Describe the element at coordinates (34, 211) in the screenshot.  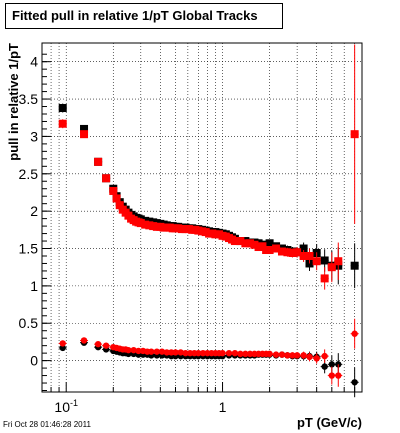
I see `y-tick-label: 2` at that location.